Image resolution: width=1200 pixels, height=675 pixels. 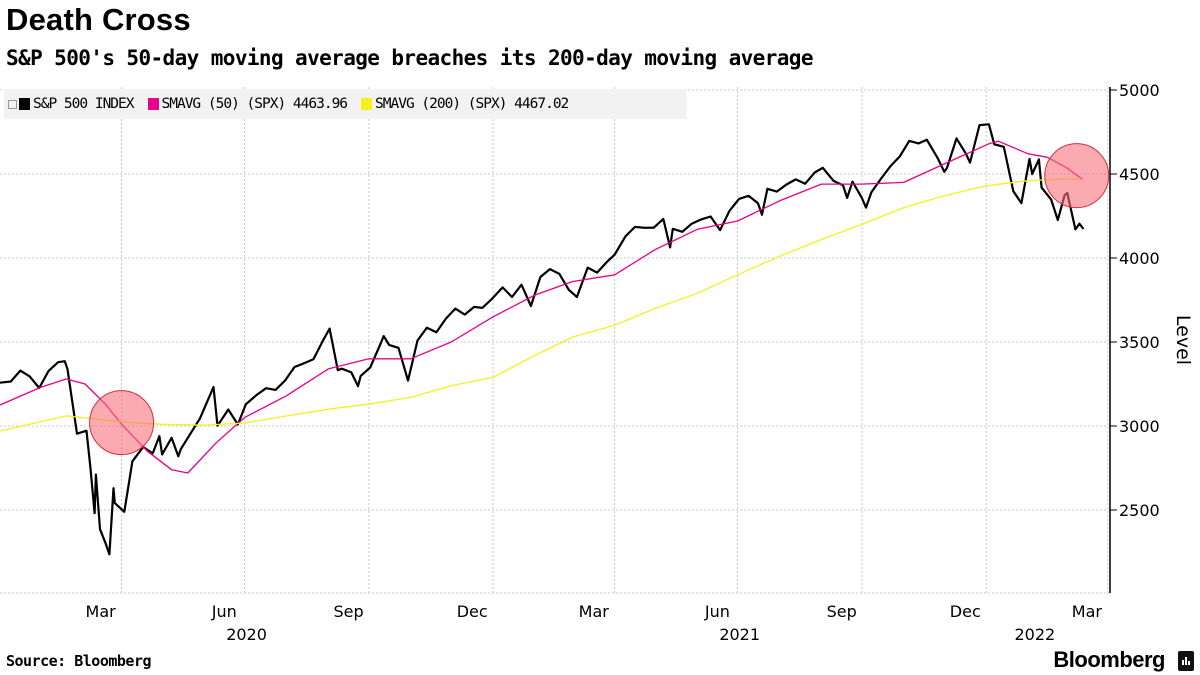 I want to click on y-tick-label: 3000, so click(x=1139, y=426).